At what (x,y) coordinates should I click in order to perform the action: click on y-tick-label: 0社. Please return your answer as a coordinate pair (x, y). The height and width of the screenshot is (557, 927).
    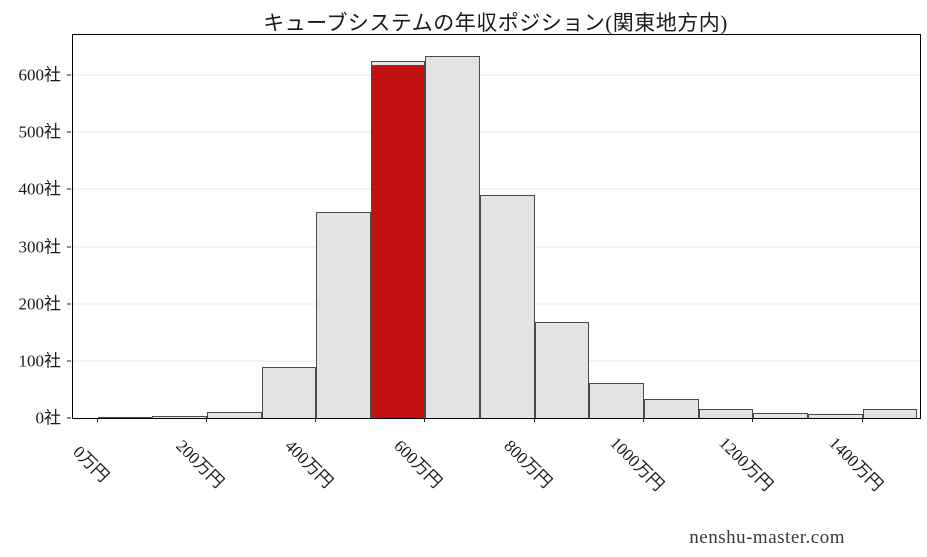
    Looking at the image, I should click on (48, 418).